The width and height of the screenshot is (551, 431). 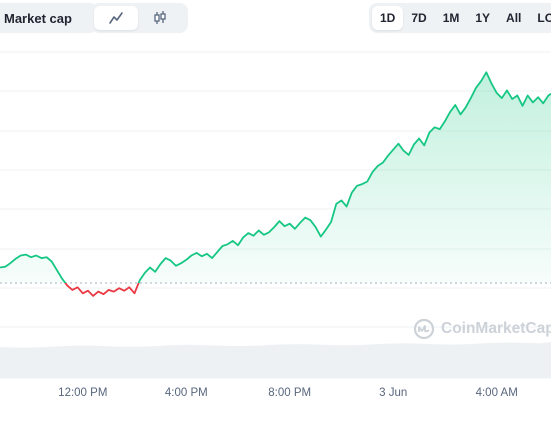 I want to click on volume-area, so click(x=275, y=360).